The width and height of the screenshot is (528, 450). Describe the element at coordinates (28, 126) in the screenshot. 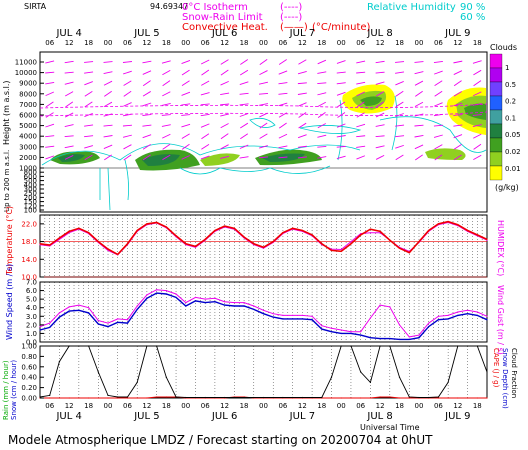

I see `height-tick-label: 5000` at that location.